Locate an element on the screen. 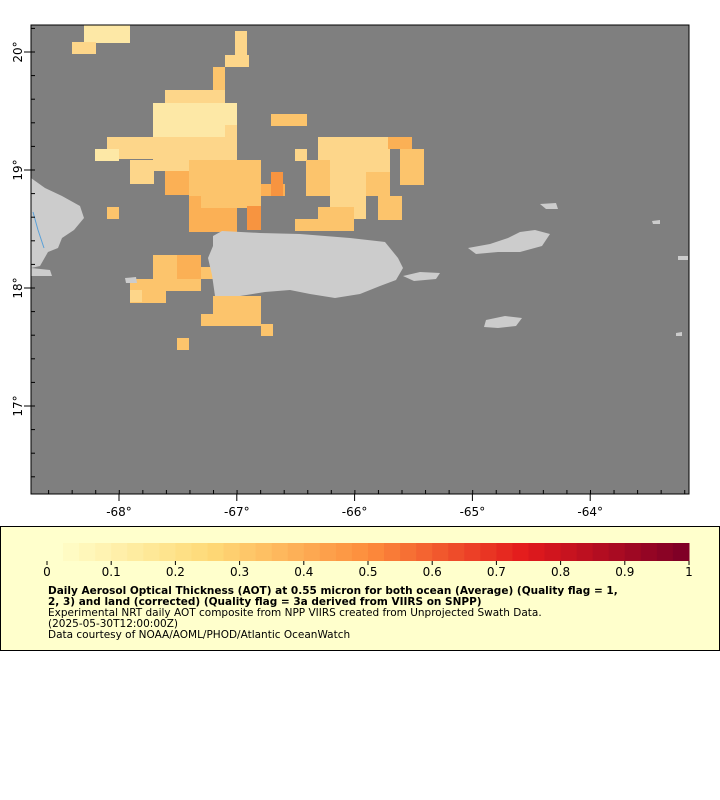  colorbar-tick-label: 0.6 is located at coordinates (432, 572).